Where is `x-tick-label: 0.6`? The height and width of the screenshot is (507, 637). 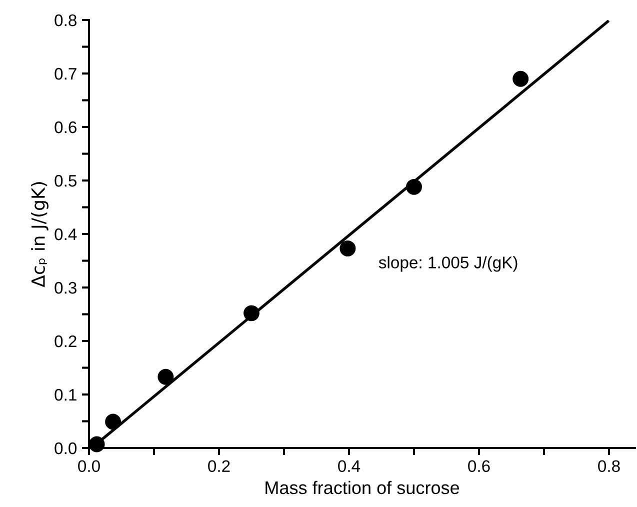 x-tick-label: 0.6 is located at coordinates (479, 466).